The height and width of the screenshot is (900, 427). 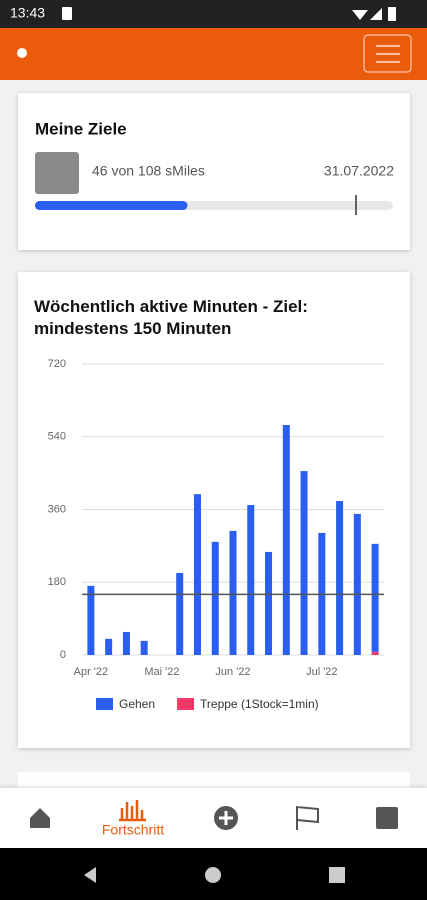 What do you see at coordinates (213, 875) in the screenshot?
I see `home-button` at bounding box center [213, 875].